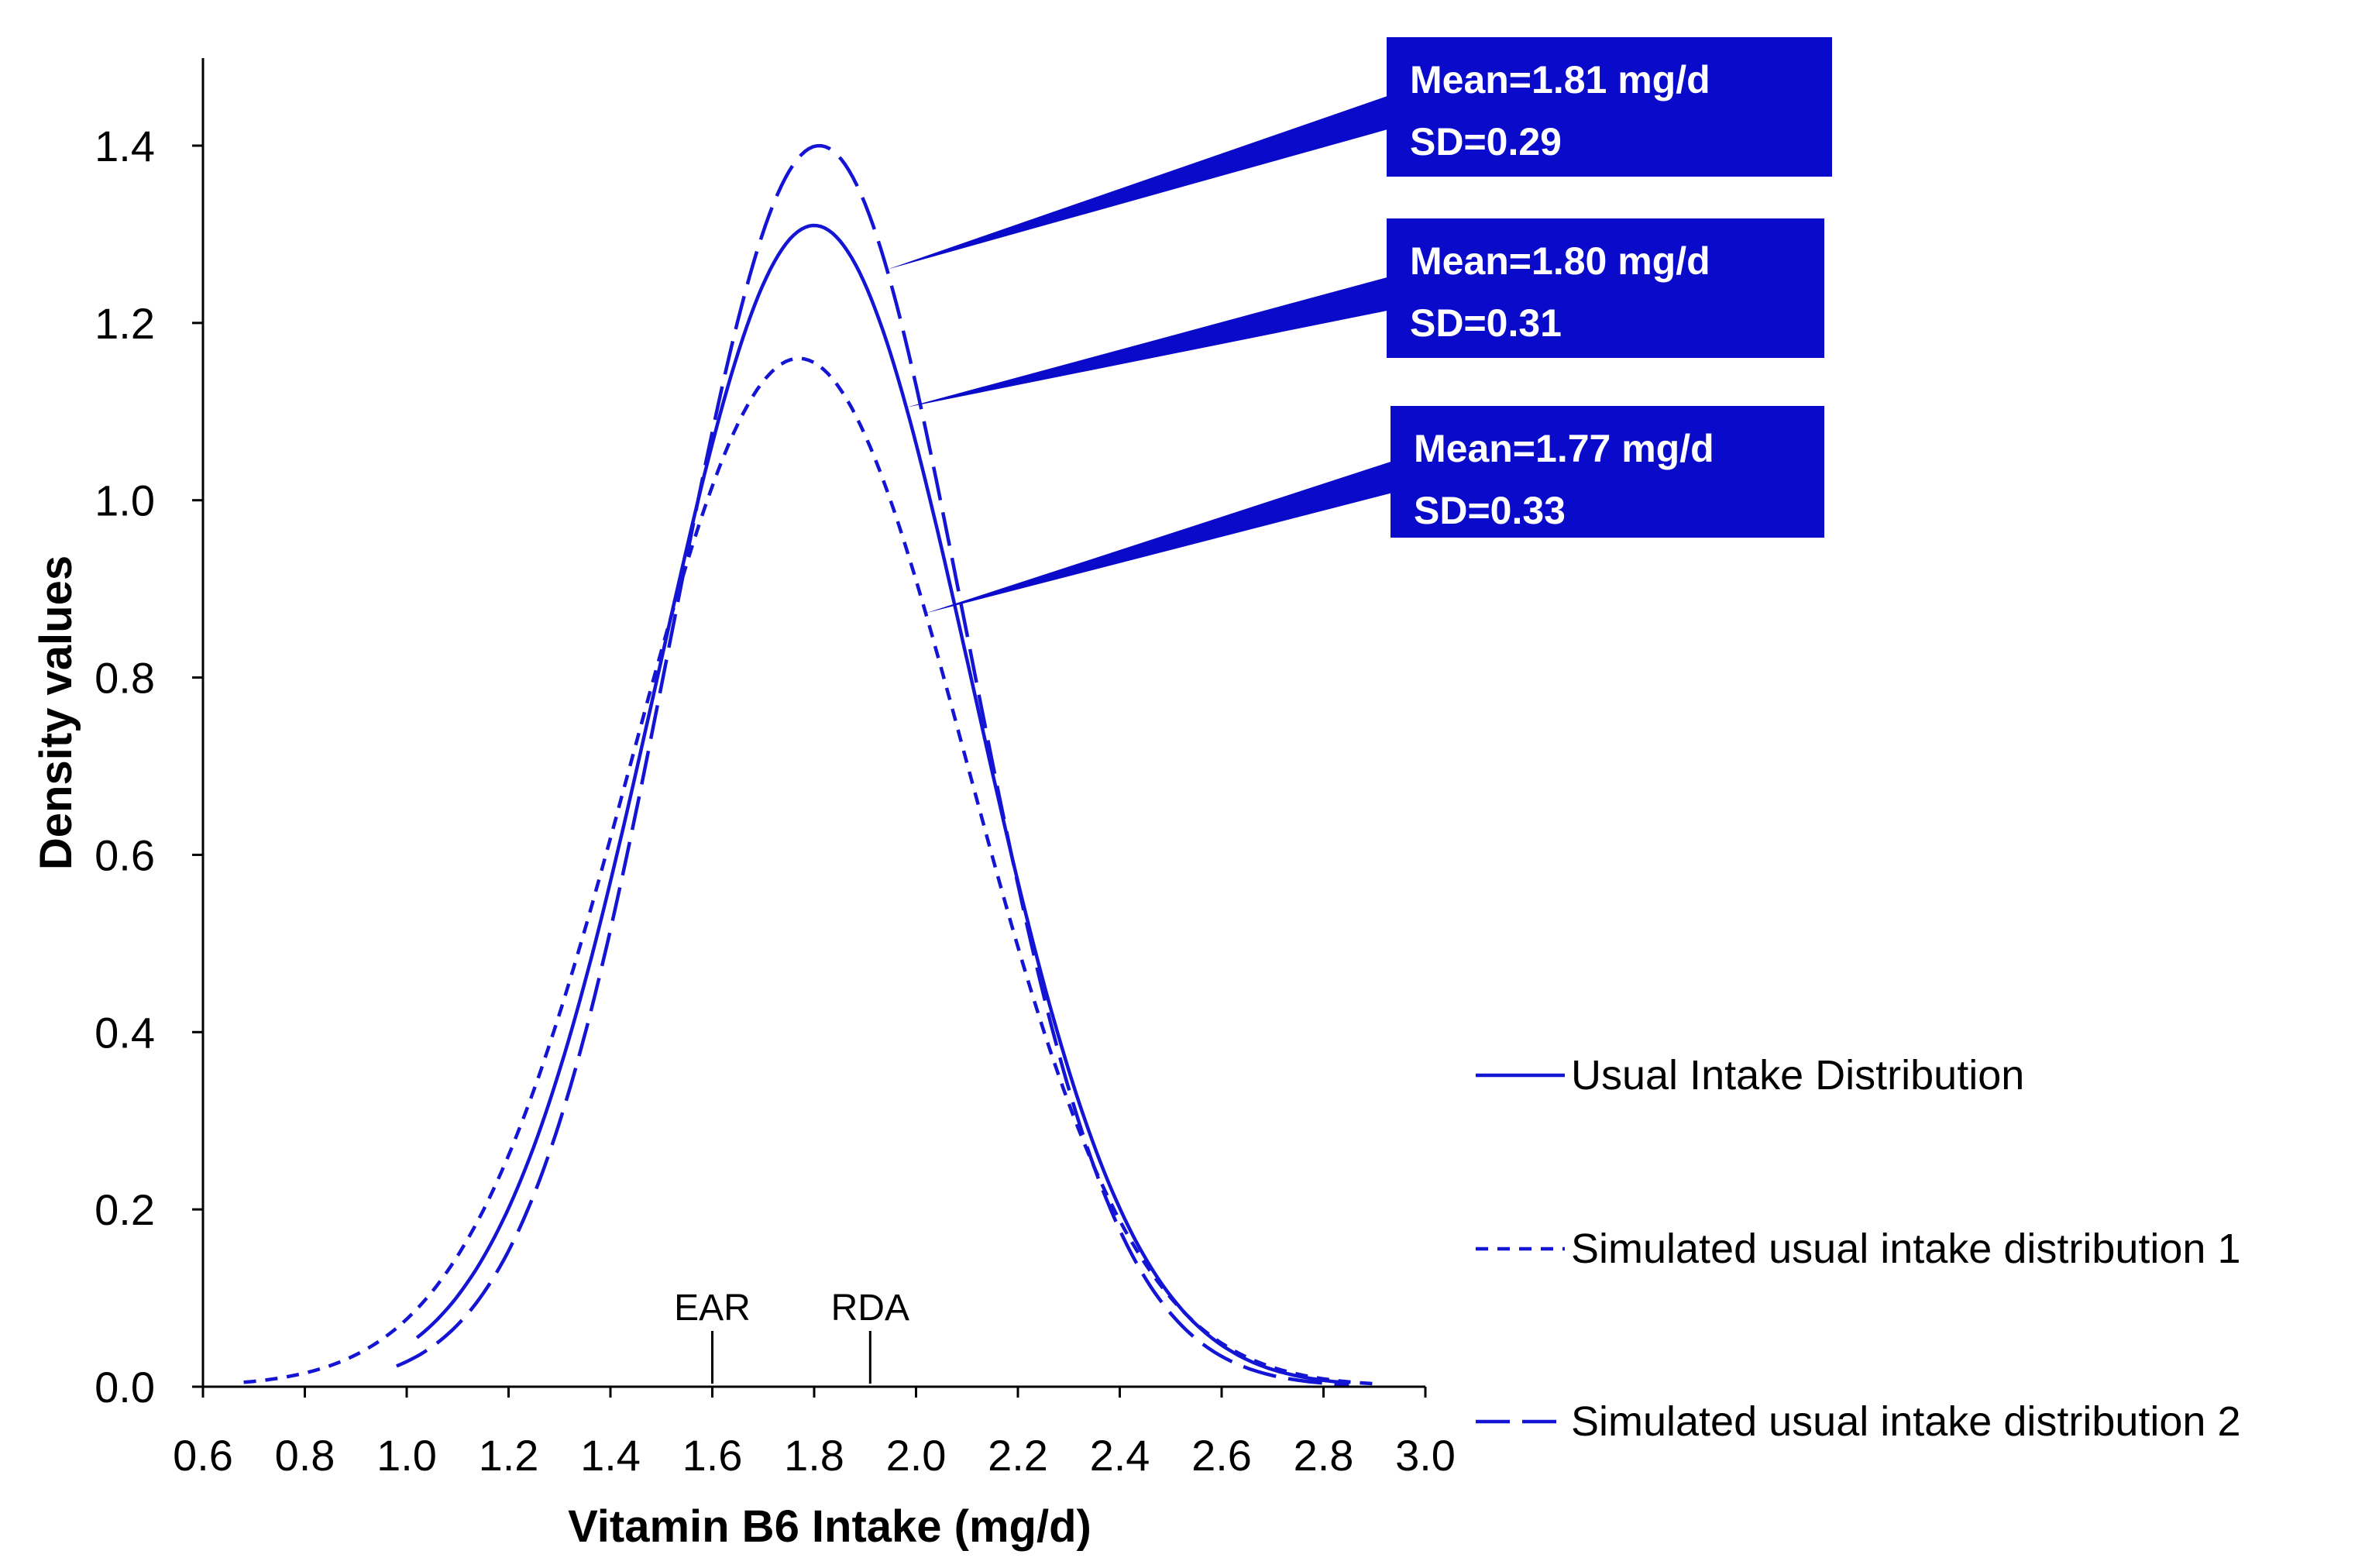 This screenshot has height=1568, width=2372. I want to click on y-tick-label: 1.2, so click(125, 323).